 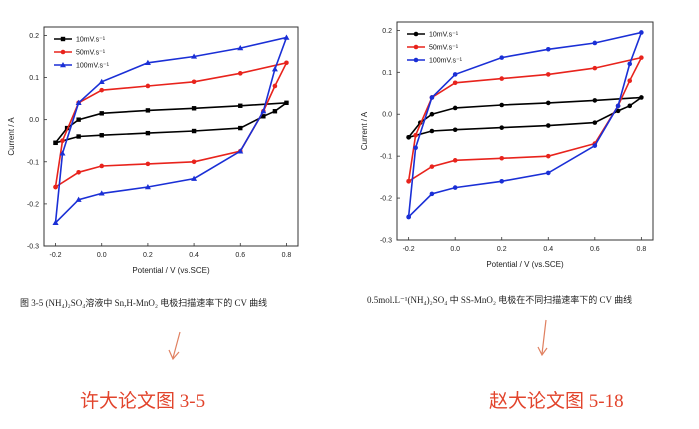 What do you see at coordinates (11, 136) in the screenshot?
I see `y-axis-label: Current / A` at bounding box center [11, 136].